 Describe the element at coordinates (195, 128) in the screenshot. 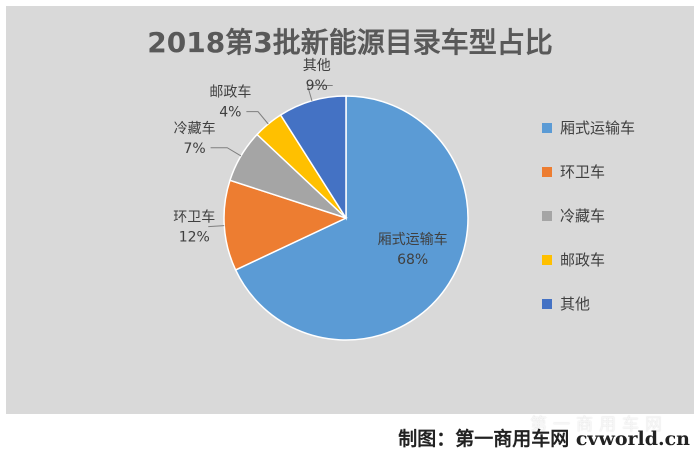

I see `data-label-category-2: 冷藏车` at that location.